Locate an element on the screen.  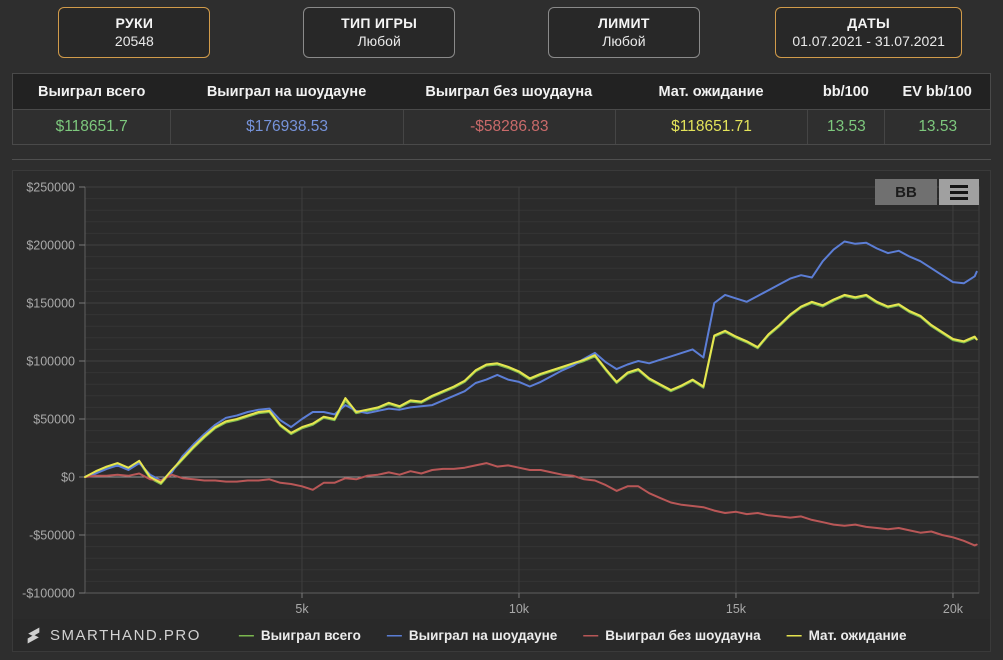
y-axis-label: $100000 is located at coordinates (50, 362).